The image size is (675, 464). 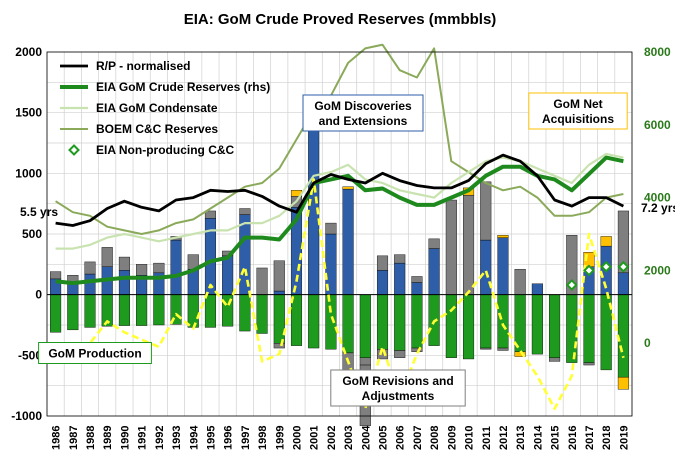 What do you see at coordinates (624, 438) in the screenshot?
I see `x-tick-label: 2019` at bounding box center [624, 438].